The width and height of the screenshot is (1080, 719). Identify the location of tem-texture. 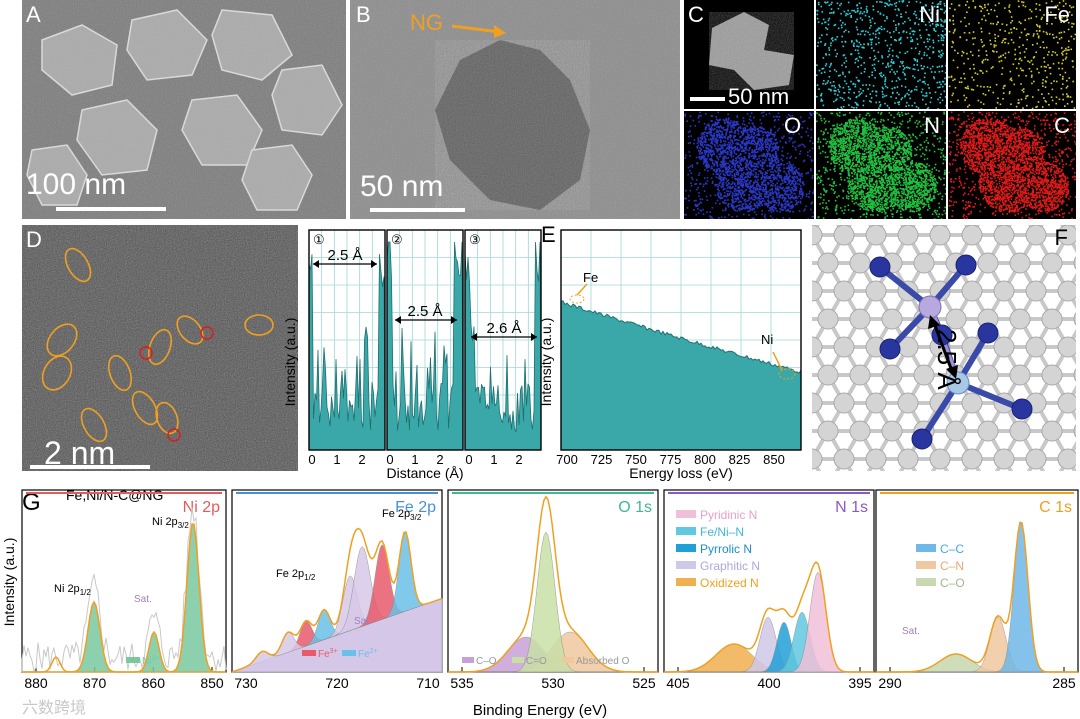
(515, 109).